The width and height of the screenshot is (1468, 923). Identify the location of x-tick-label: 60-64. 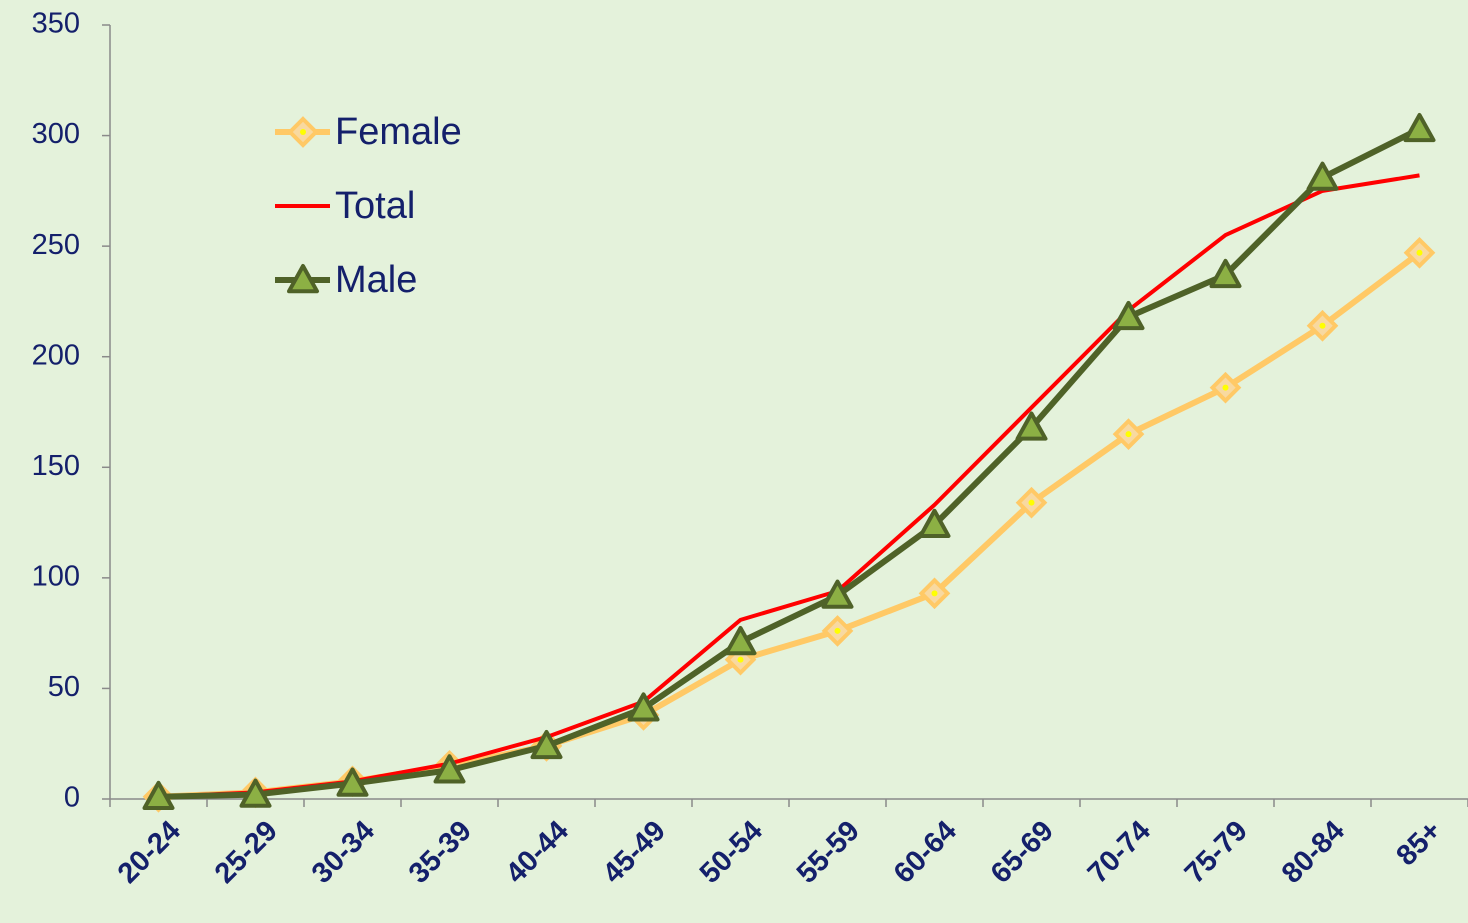
(925, 852).